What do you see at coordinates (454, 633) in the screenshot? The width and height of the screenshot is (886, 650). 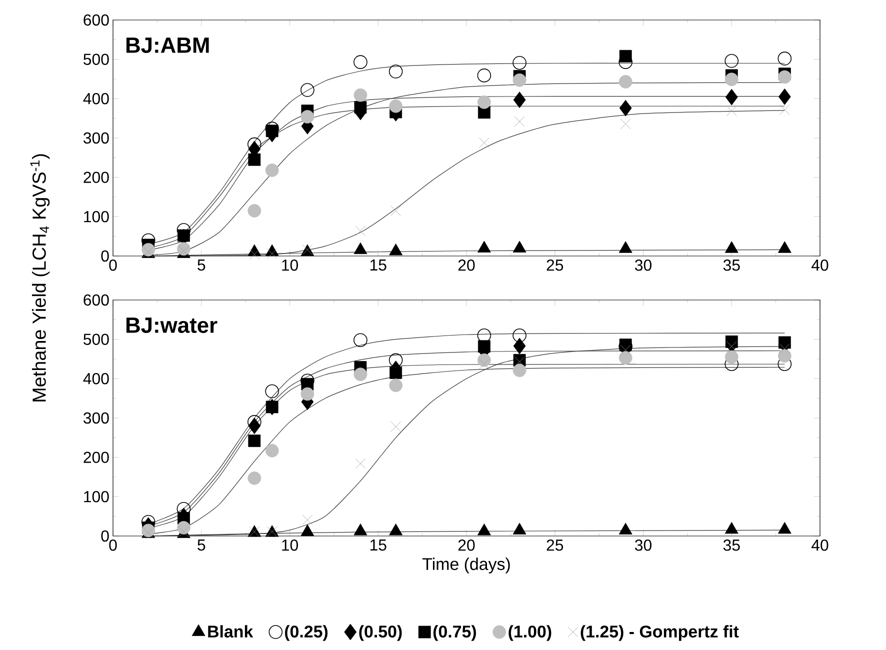 I see `legend-label: (0.75)` at bounding box center [454, 633].